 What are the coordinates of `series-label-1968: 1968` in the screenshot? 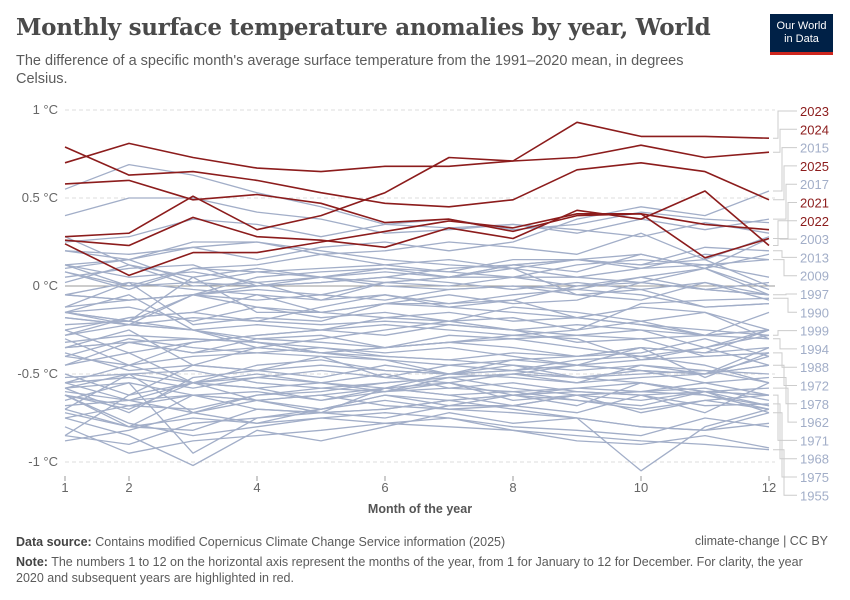 It's located at (814, 459).